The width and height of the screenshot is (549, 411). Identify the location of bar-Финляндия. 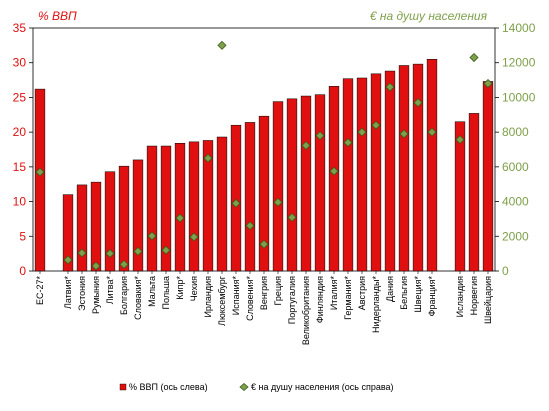
(320, 183).